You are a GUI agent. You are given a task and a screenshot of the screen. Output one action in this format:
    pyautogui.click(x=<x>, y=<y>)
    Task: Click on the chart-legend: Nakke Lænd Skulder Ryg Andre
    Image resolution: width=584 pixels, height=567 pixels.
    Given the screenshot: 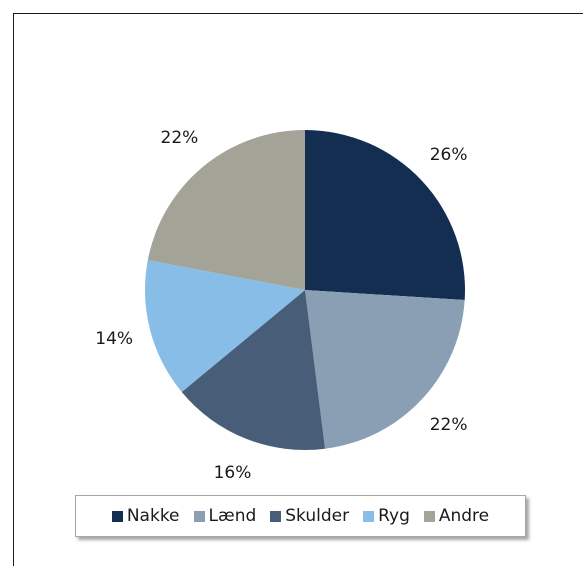 What is the action you would take?
    pyautogui.click(x=300, y=516)
    